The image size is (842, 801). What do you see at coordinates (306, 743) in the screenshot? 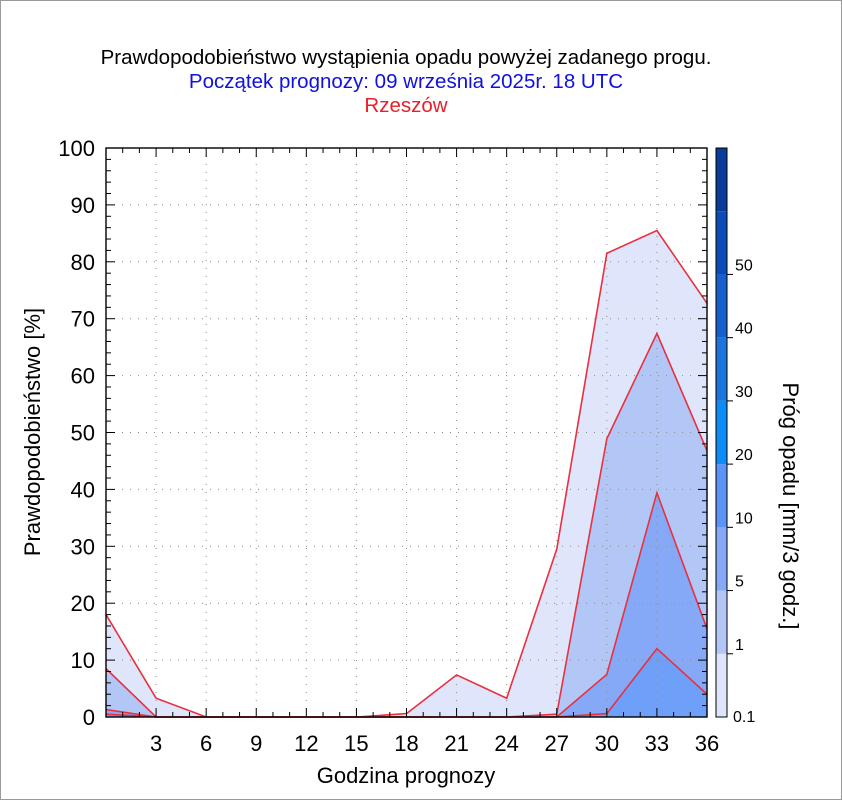
I see `x-tick-label: 12` at bounding box center [306, 743].